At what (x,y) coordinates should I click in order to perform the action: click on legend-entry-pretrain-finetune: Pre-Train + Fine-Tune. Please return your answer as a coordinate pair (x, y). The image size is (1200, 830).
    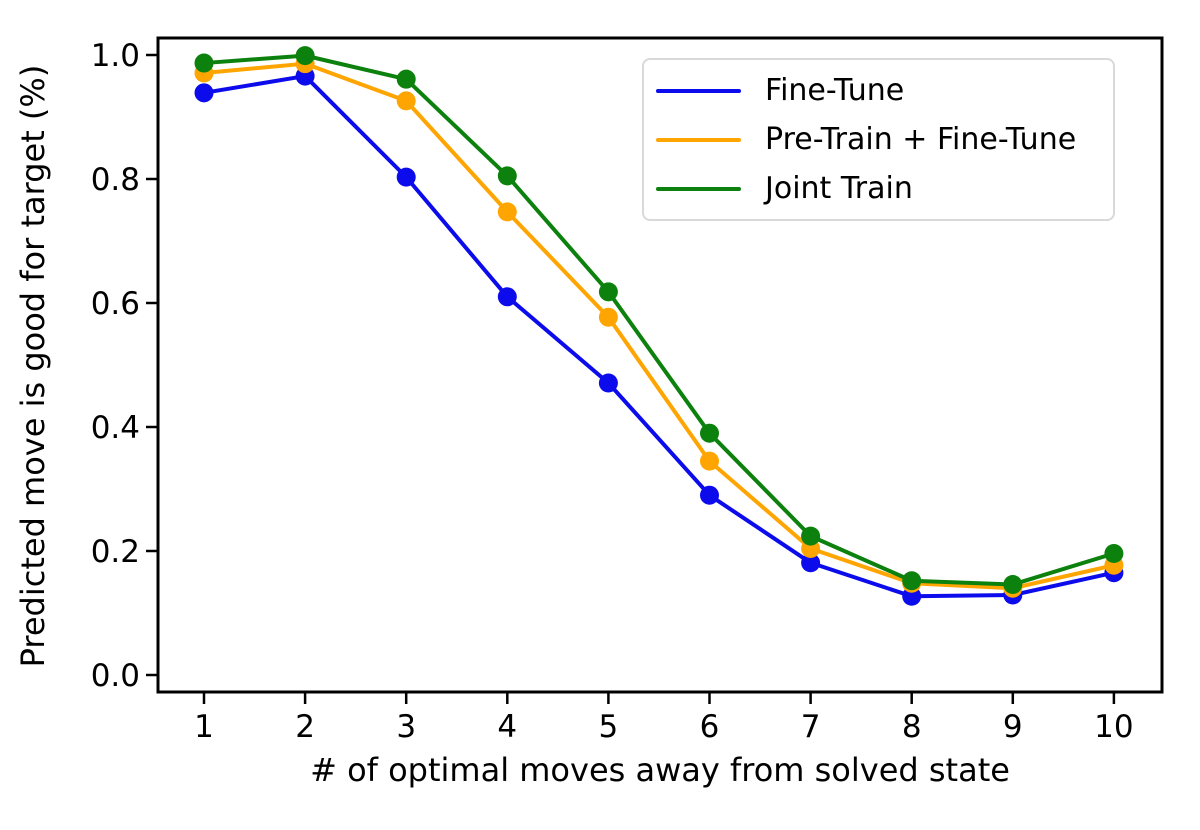
    Looking at the image, I should click on (881, 139).